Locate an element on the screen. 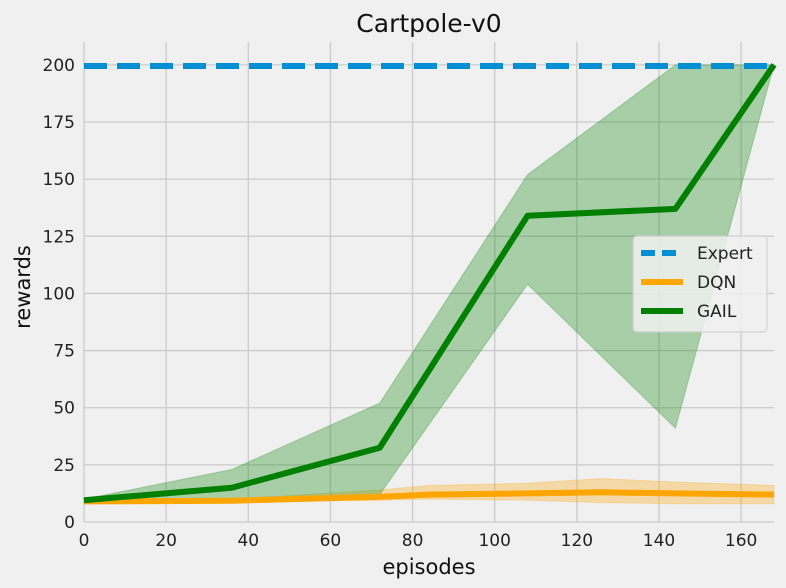 This screenshot has height=588, width=786. x-tick-label: 140 is located at coordinates (659, 541).